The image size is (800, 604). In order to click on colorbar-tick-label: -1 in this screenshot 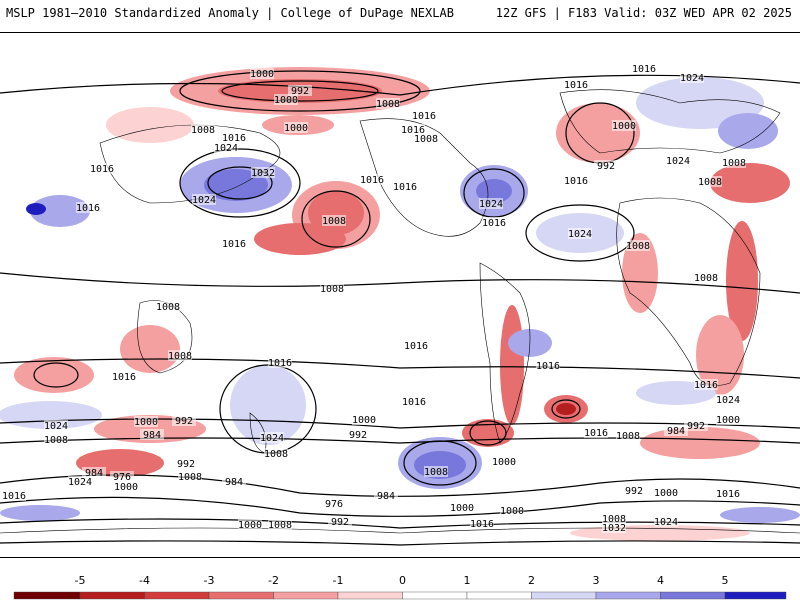, I will do `click(338, 580)`.